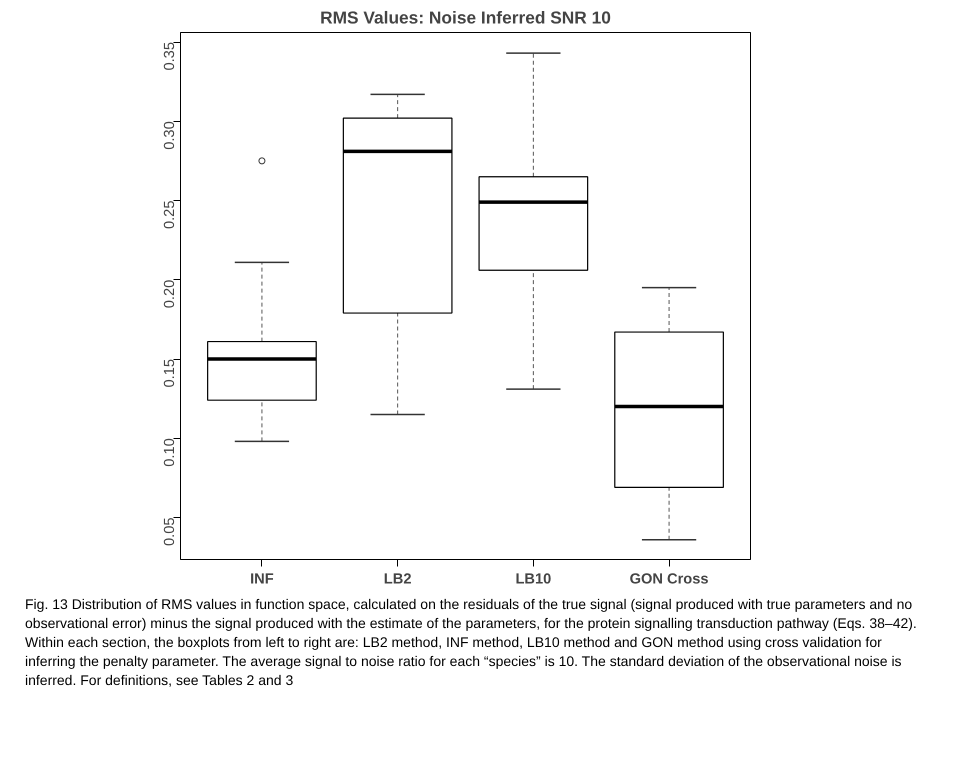 The height and width of the screenshot is (762, 957). What do you see at coordinates (170, 215) in the screenshot?
I see `y-tick-label: 0.25` at bounding box center [170, 215].